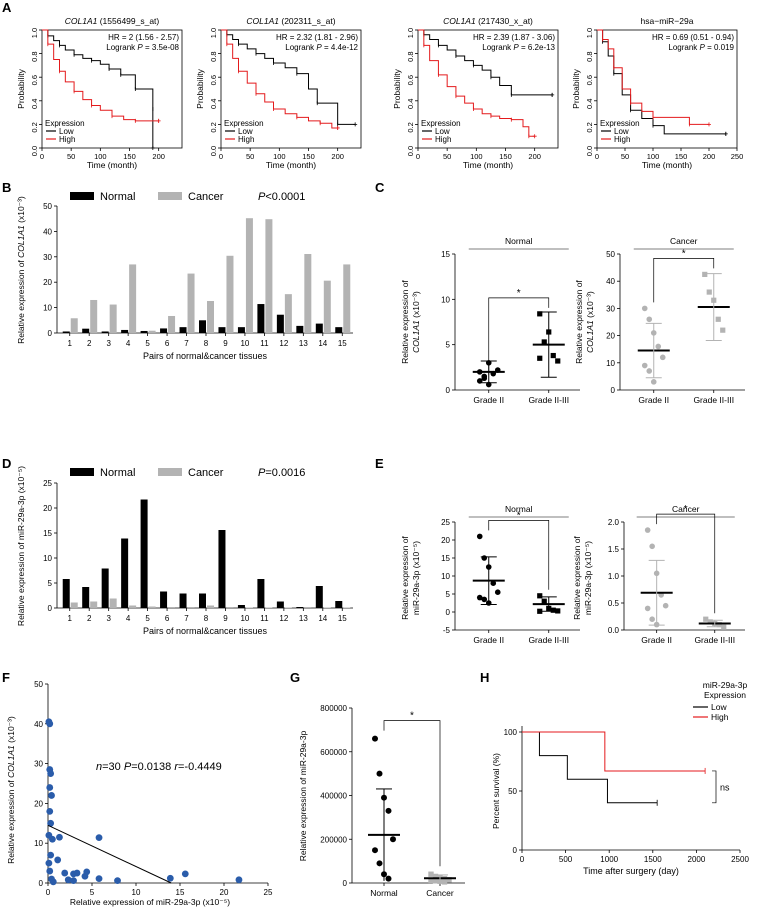 The image size is (761, 912). Describe the element at coordinates (47, 282) in the screenshot. I see `y-tick-label: 20` at that location.